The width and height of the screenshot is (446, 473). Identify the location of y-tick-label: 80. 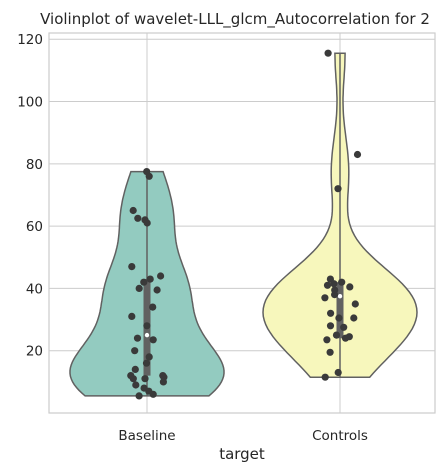
(34, 165).